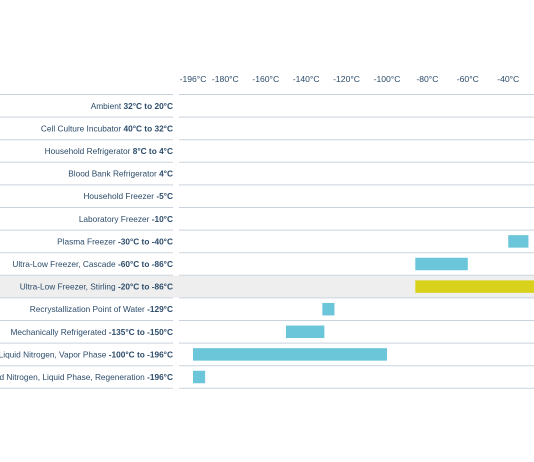 Image resolution: width=534 pixels, height=462 pixels. Describe the element at coordinates (160, 309) in the screenshot. I see `row-range-label: -129°C` at that location.